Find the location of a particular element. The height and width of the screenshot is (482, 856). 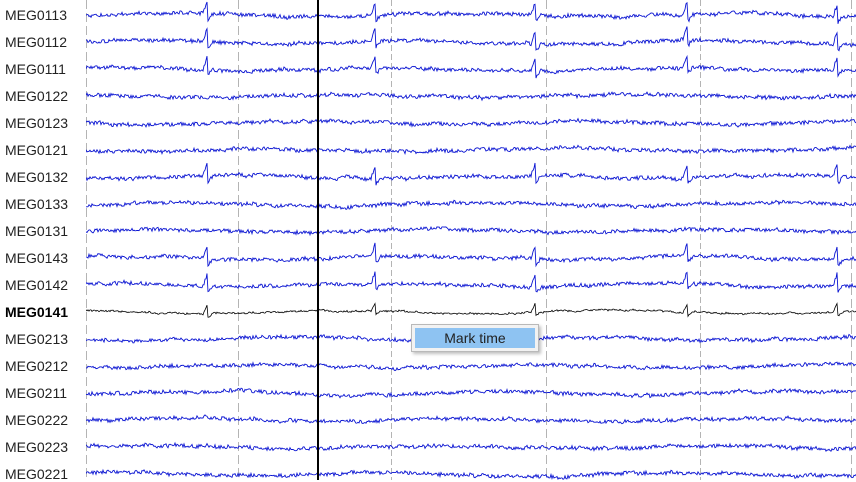

channel-label: MEG0123 is located at coordinates (37, 123).